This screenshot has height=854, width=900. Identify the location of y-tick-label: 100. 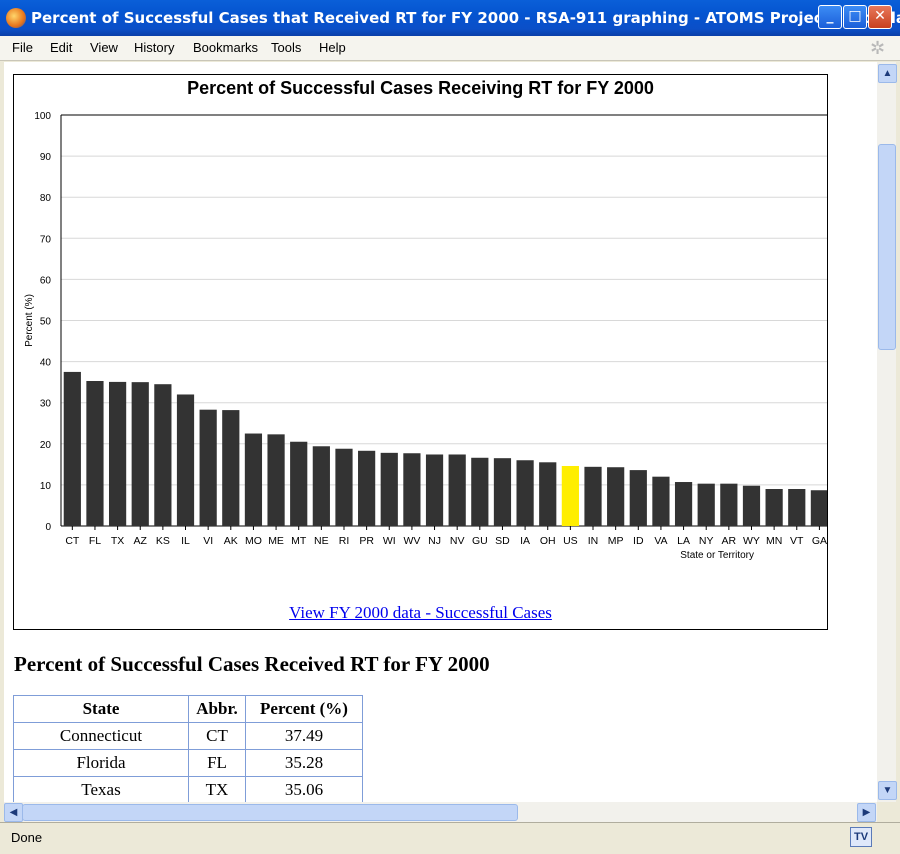
(42, 116).